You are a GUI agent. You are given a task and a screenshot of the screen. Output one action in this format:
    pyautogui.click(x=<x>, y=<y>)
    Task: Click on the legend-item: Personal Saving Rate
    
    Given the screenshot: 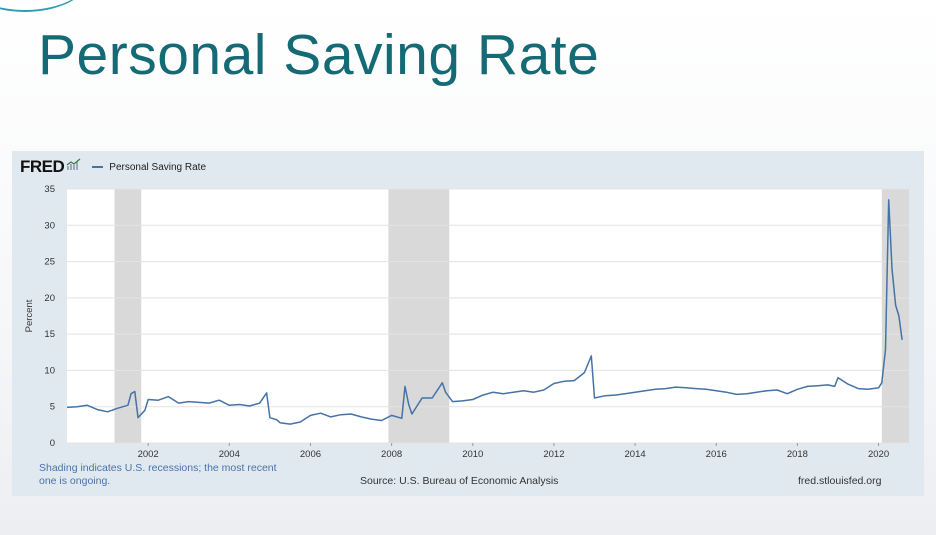 What is the action you would take?
    pyautogui.click(x=149, y=167)
    